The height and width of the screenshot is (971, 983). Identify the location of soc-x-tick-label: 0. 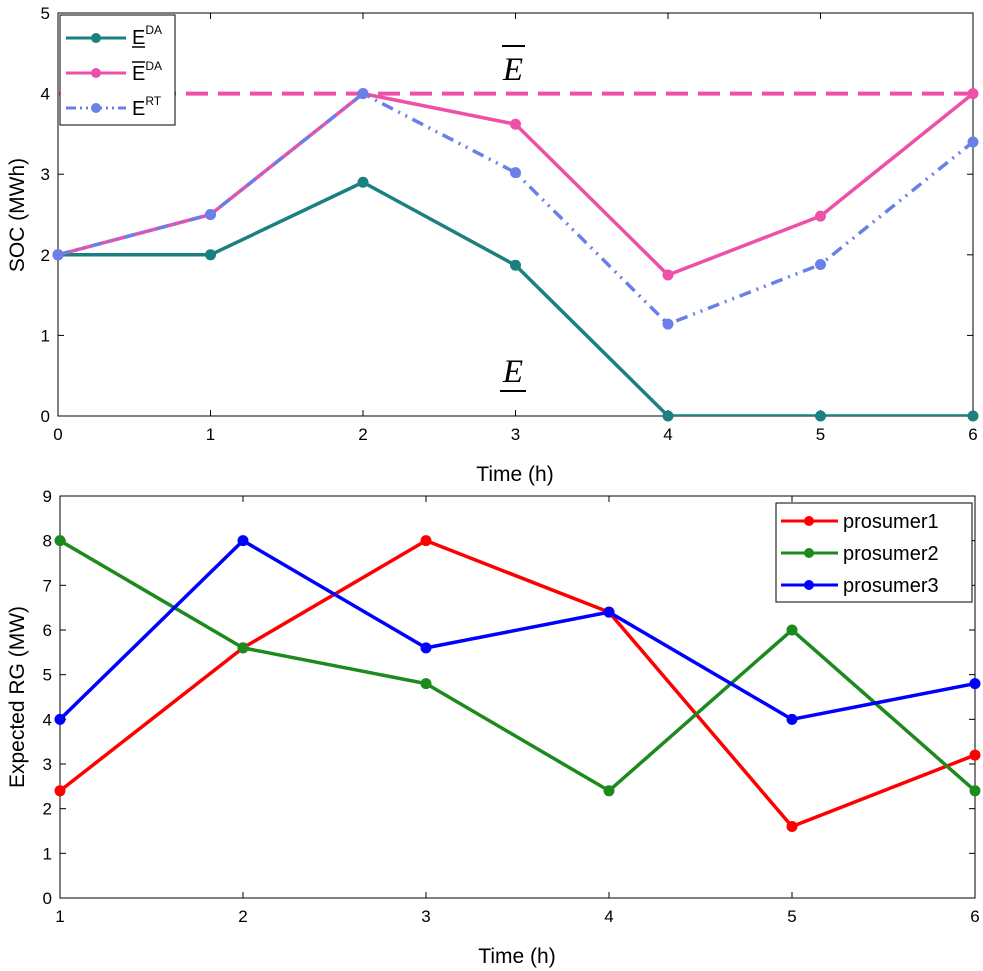
(57, 434).